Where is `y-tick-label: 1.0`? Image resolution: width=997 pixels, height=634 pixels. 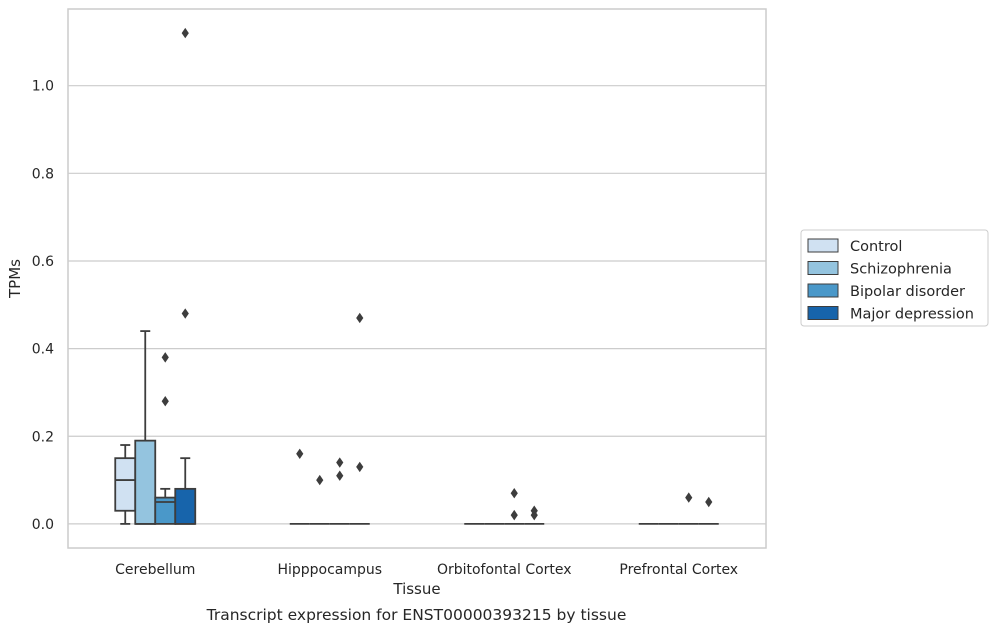 y-tick-label: 1.0 is located at coordinates (43, 87).